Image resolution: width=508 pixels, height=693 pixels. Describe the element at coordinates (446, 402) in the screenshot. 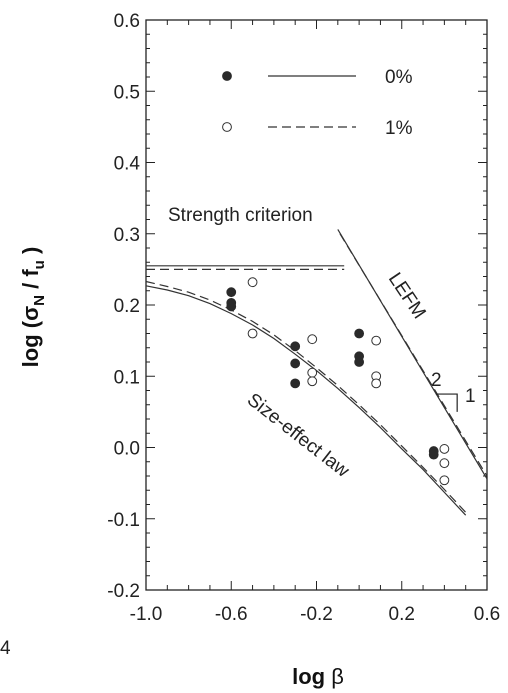

I see `slope-triangle` at that location.